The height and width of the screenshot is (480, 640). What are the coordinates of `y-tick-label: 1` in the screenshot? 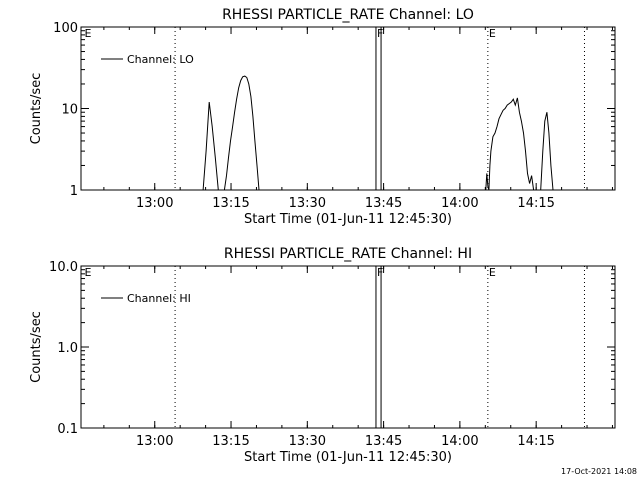 It's located at (74, 191).